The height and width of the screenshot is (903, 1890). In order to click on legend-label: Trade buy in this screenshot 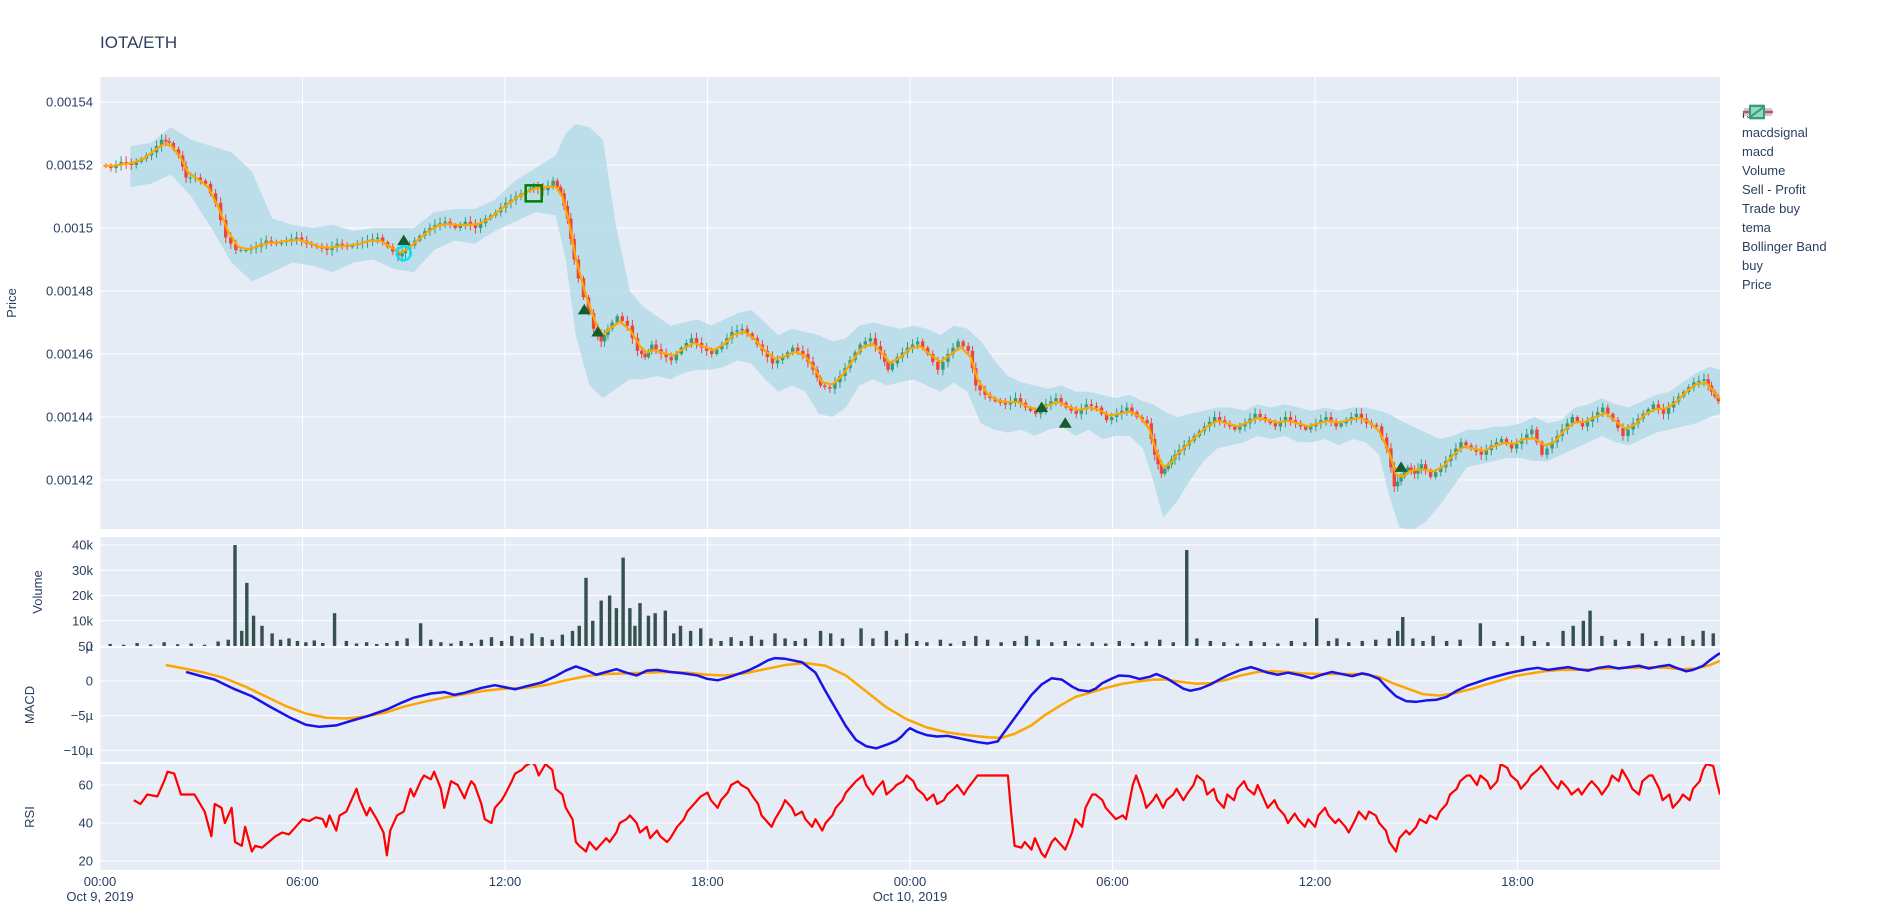, I will do `click(1771, 208)`.